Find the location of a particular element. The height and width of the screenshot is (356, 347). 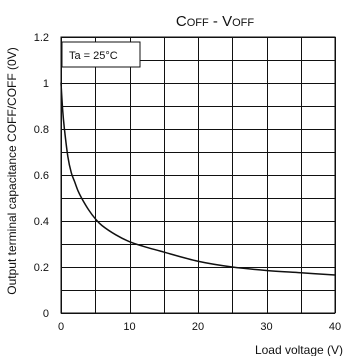

y-tick-label: 0.4 is located at coordinates (41, 222).